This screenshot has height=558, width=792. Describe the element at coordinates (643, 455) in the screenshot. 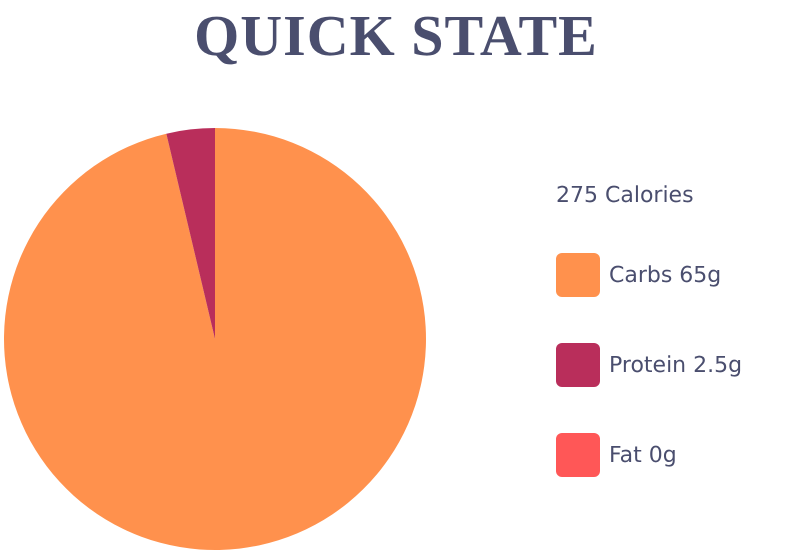

I see `legend-label: Fat 0g` at that location.